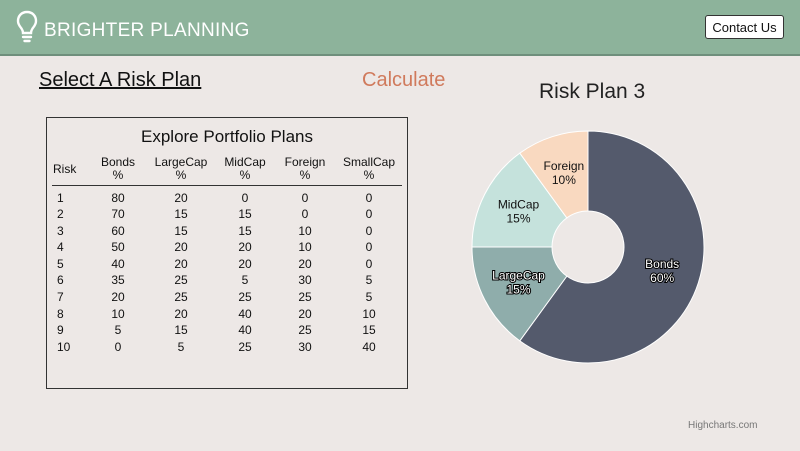 Image resolution: width=800 pixels, height=451 pixels. Describe the element at coordinates (120, 80) in the screenshot. I see `select-risk-plan-link: Select A Risk Plan` at that location.